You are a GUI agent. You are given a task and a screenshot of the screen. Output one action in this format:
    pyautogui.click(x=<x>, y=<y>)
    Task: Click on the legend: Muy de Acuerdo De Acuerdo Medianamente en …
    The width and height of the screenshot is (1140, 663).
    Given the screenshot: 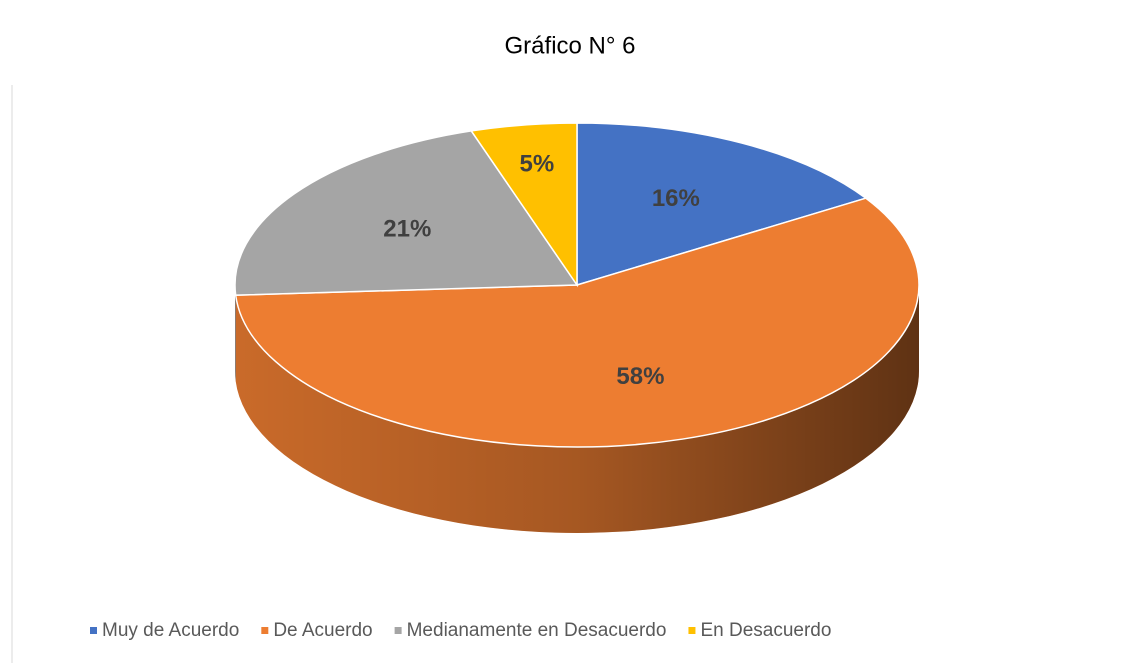 What is the action you would take?
    pyautogui.click(x=460, y=630)
    